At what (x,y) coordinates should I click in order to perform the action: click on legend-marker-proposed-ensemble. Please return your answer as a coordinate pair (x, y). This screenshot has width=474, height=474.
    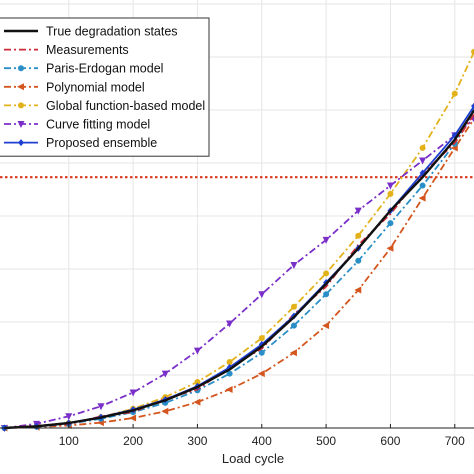
    Looking at the image, I should click on (21, 143).